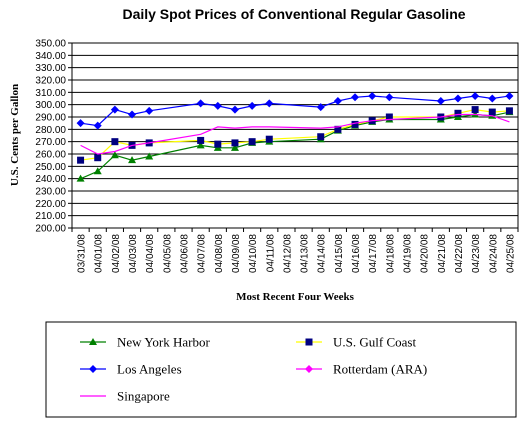 Image resolution: width=532 pixels, height=426 pixels. What do you see at coordinates (50, 44) in the screenshot?
I see `y-tick-label: 350.00` at bounding box center [50, 44].